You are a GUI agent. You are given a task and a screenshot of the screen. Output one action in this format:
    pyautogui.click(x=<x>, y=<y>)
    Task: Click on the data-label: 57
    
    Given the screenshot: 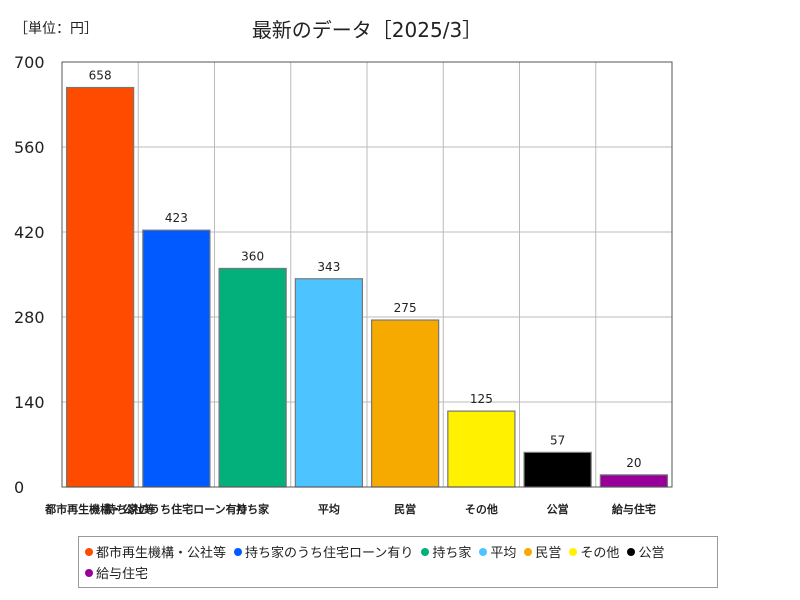 What is the action you would take?
    pyautogui.click(x=557, y=440)
    